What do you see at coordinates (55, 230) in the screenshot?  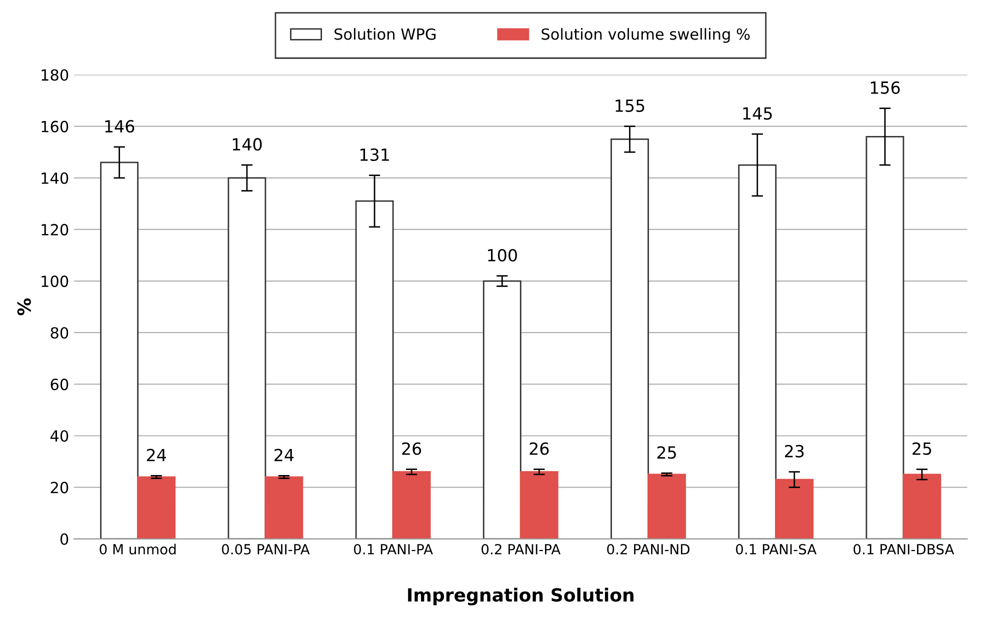 I see `y-tick-label: 120` at bounding box center [55, 230].